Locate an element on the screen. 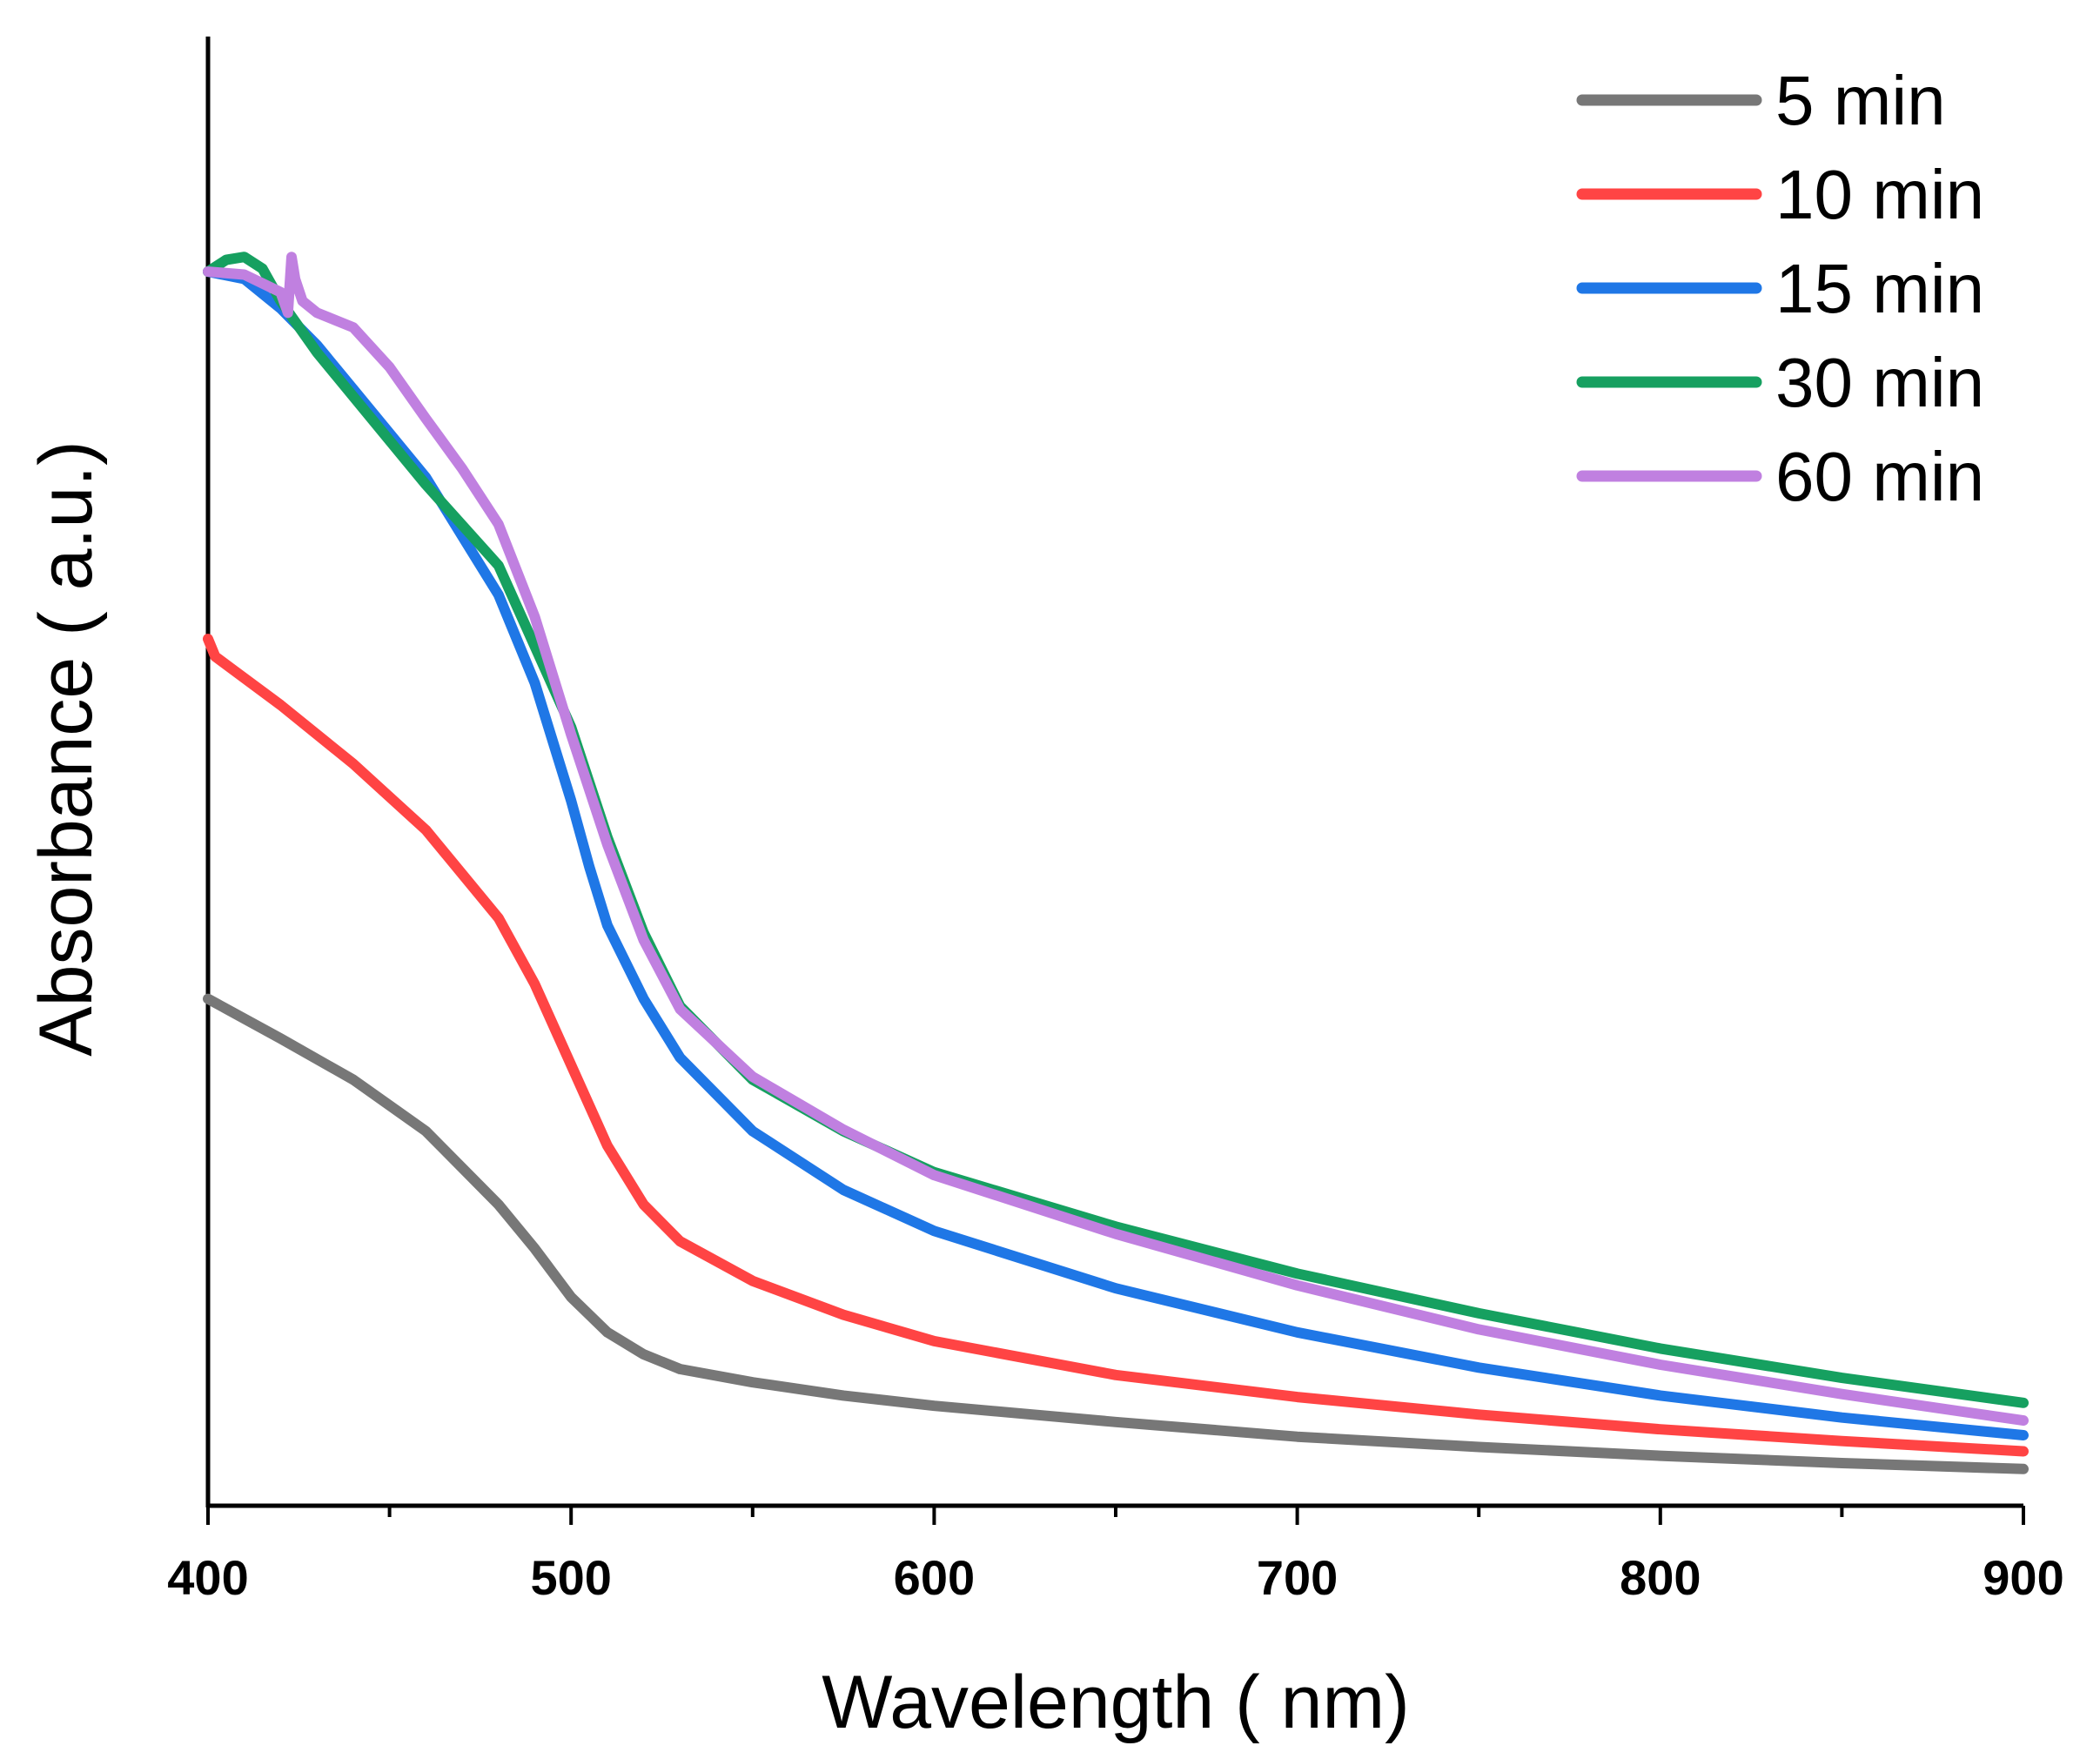 This screenshot has width=2100, height=1759. legend: 5 min 10 min 15 min 30 min 60 min is located at coordinates (1780, 288).